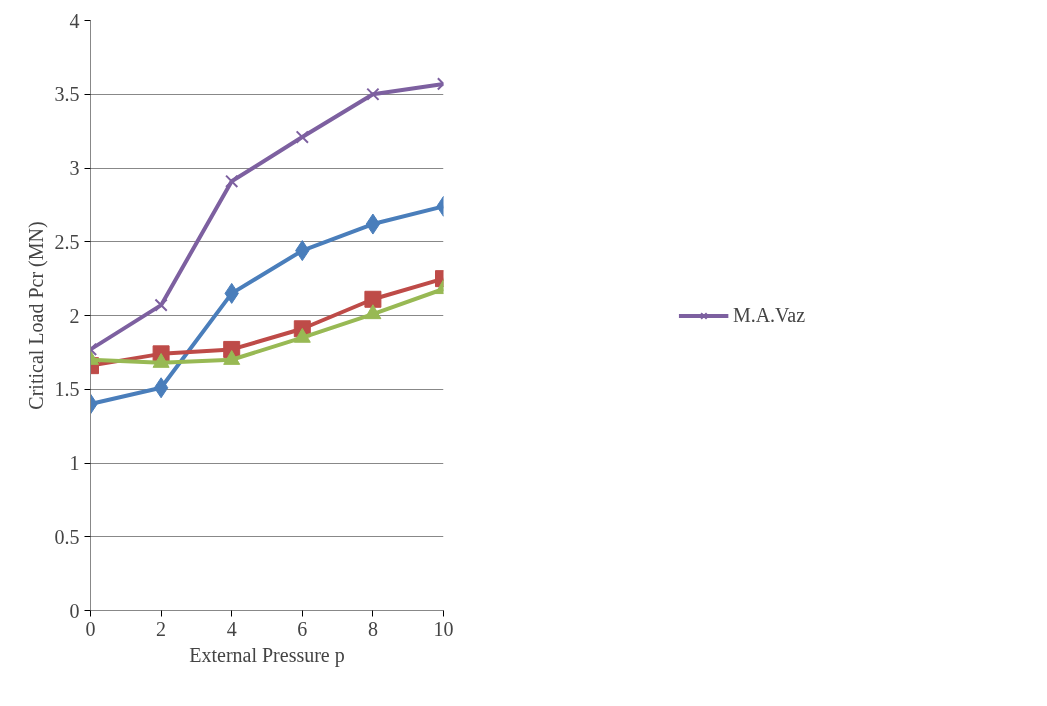 The image size is (1047, 706). I want to click on x-tick-label: 10, so click(443, 628).